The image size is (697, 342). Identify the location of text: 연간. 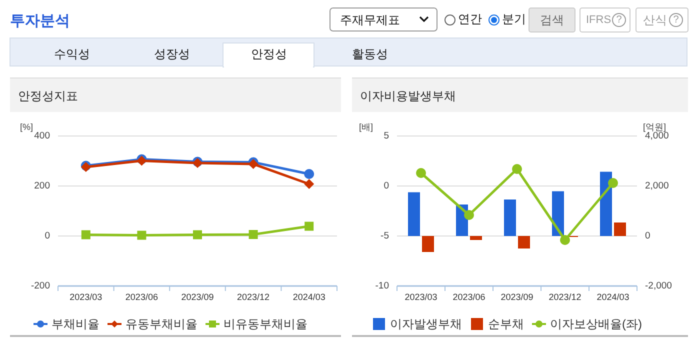
(470, 19).